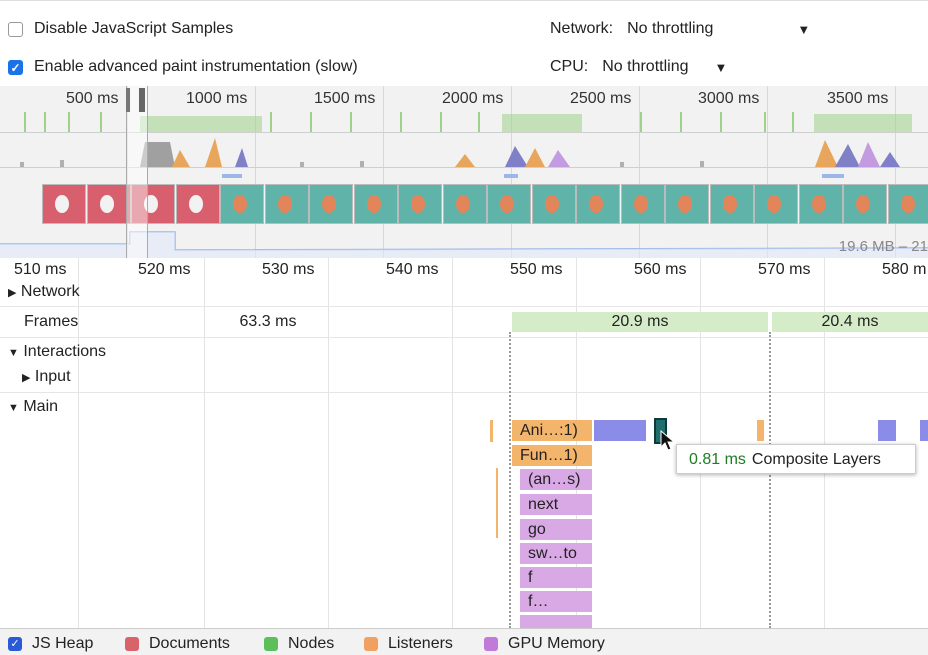 The width and height of the screenshot is (928, 655). Describe the element at coordinates (552, 430) in the screenshot. I see `flame-entry: Ani…:1)` at that location.